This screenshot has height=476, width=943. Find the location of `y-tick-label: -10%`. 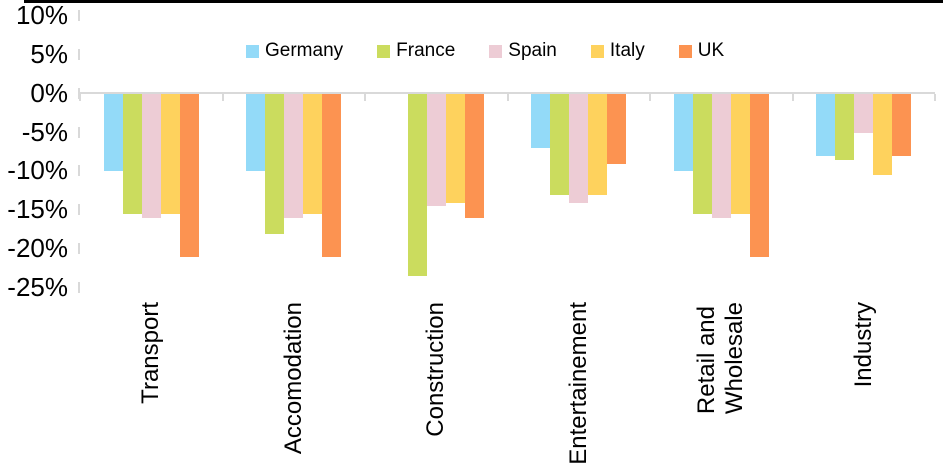

y-tick-label: -10% is located at coordinates (37, 170).